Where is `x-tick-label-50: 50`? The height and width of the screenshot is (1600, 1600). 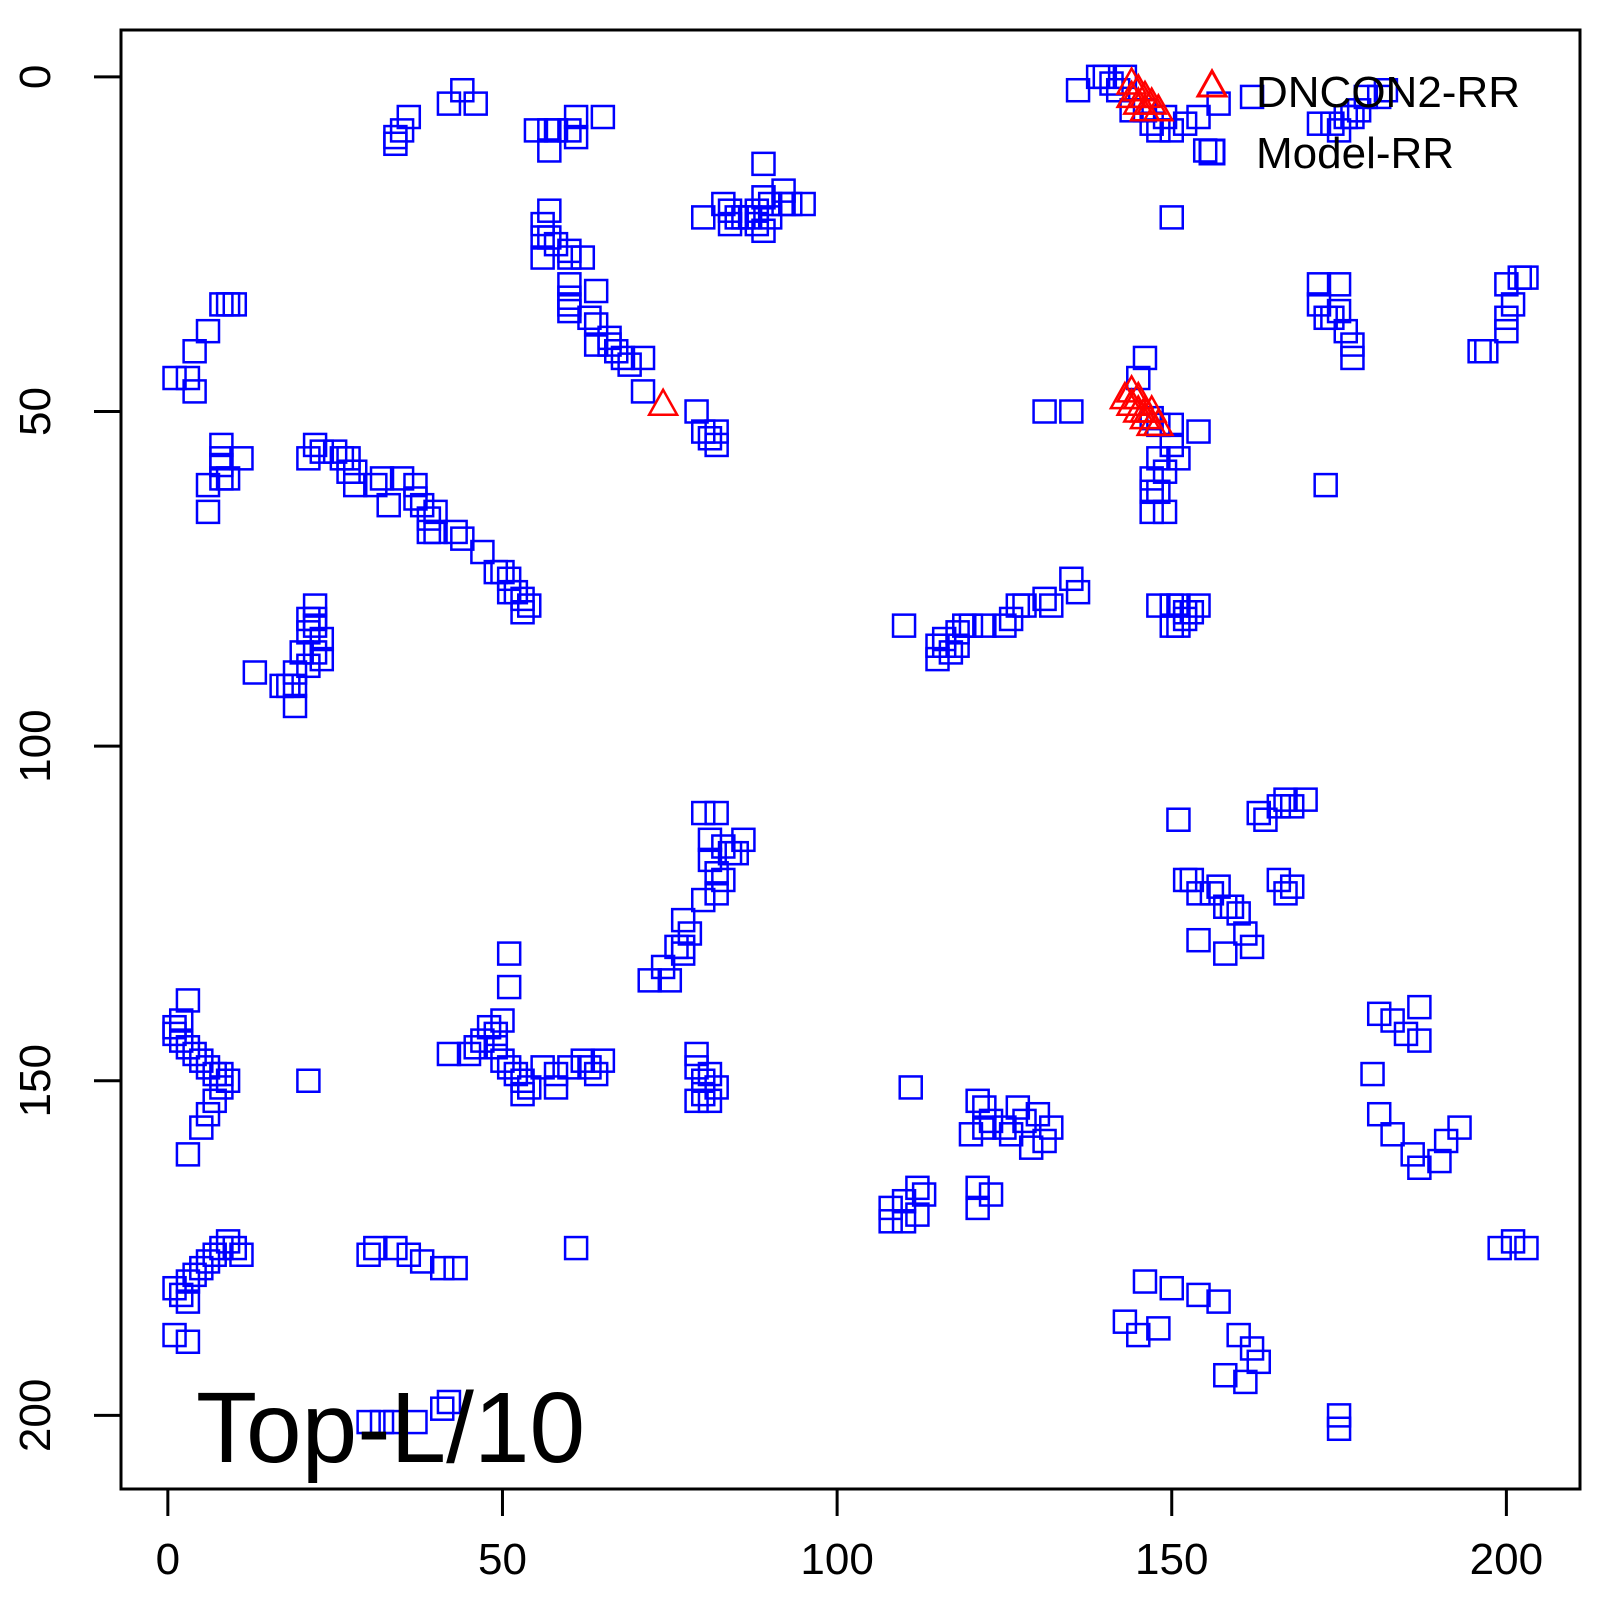
x-tick-label-50: 50 is located at coordinates (502, 1559).